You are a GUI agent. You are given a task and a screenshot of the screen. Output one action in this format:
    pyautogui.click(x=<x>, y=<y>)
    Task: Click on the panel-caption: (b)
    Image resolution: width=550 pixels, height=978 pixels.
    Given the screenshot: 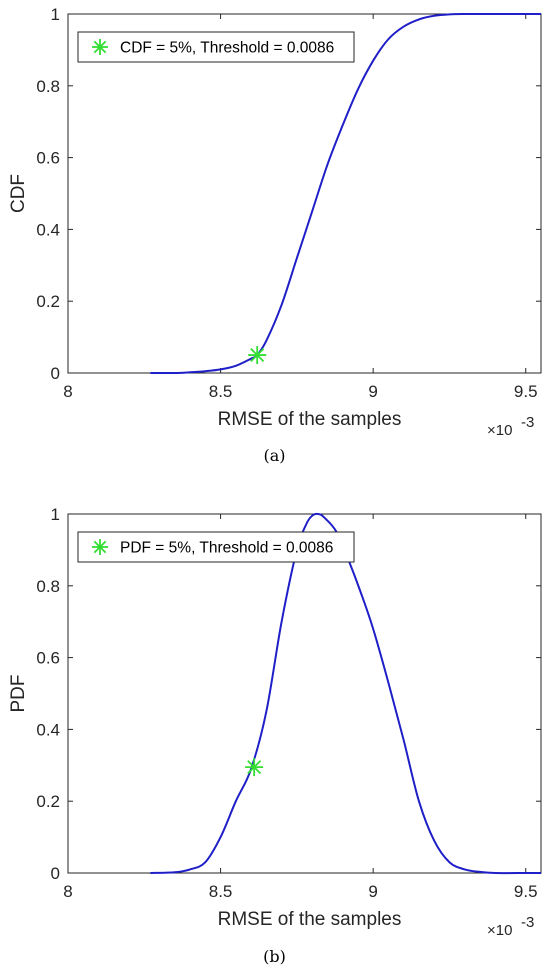 What is the action you would take?
    pyautogui.click(x=274, y=956)
    